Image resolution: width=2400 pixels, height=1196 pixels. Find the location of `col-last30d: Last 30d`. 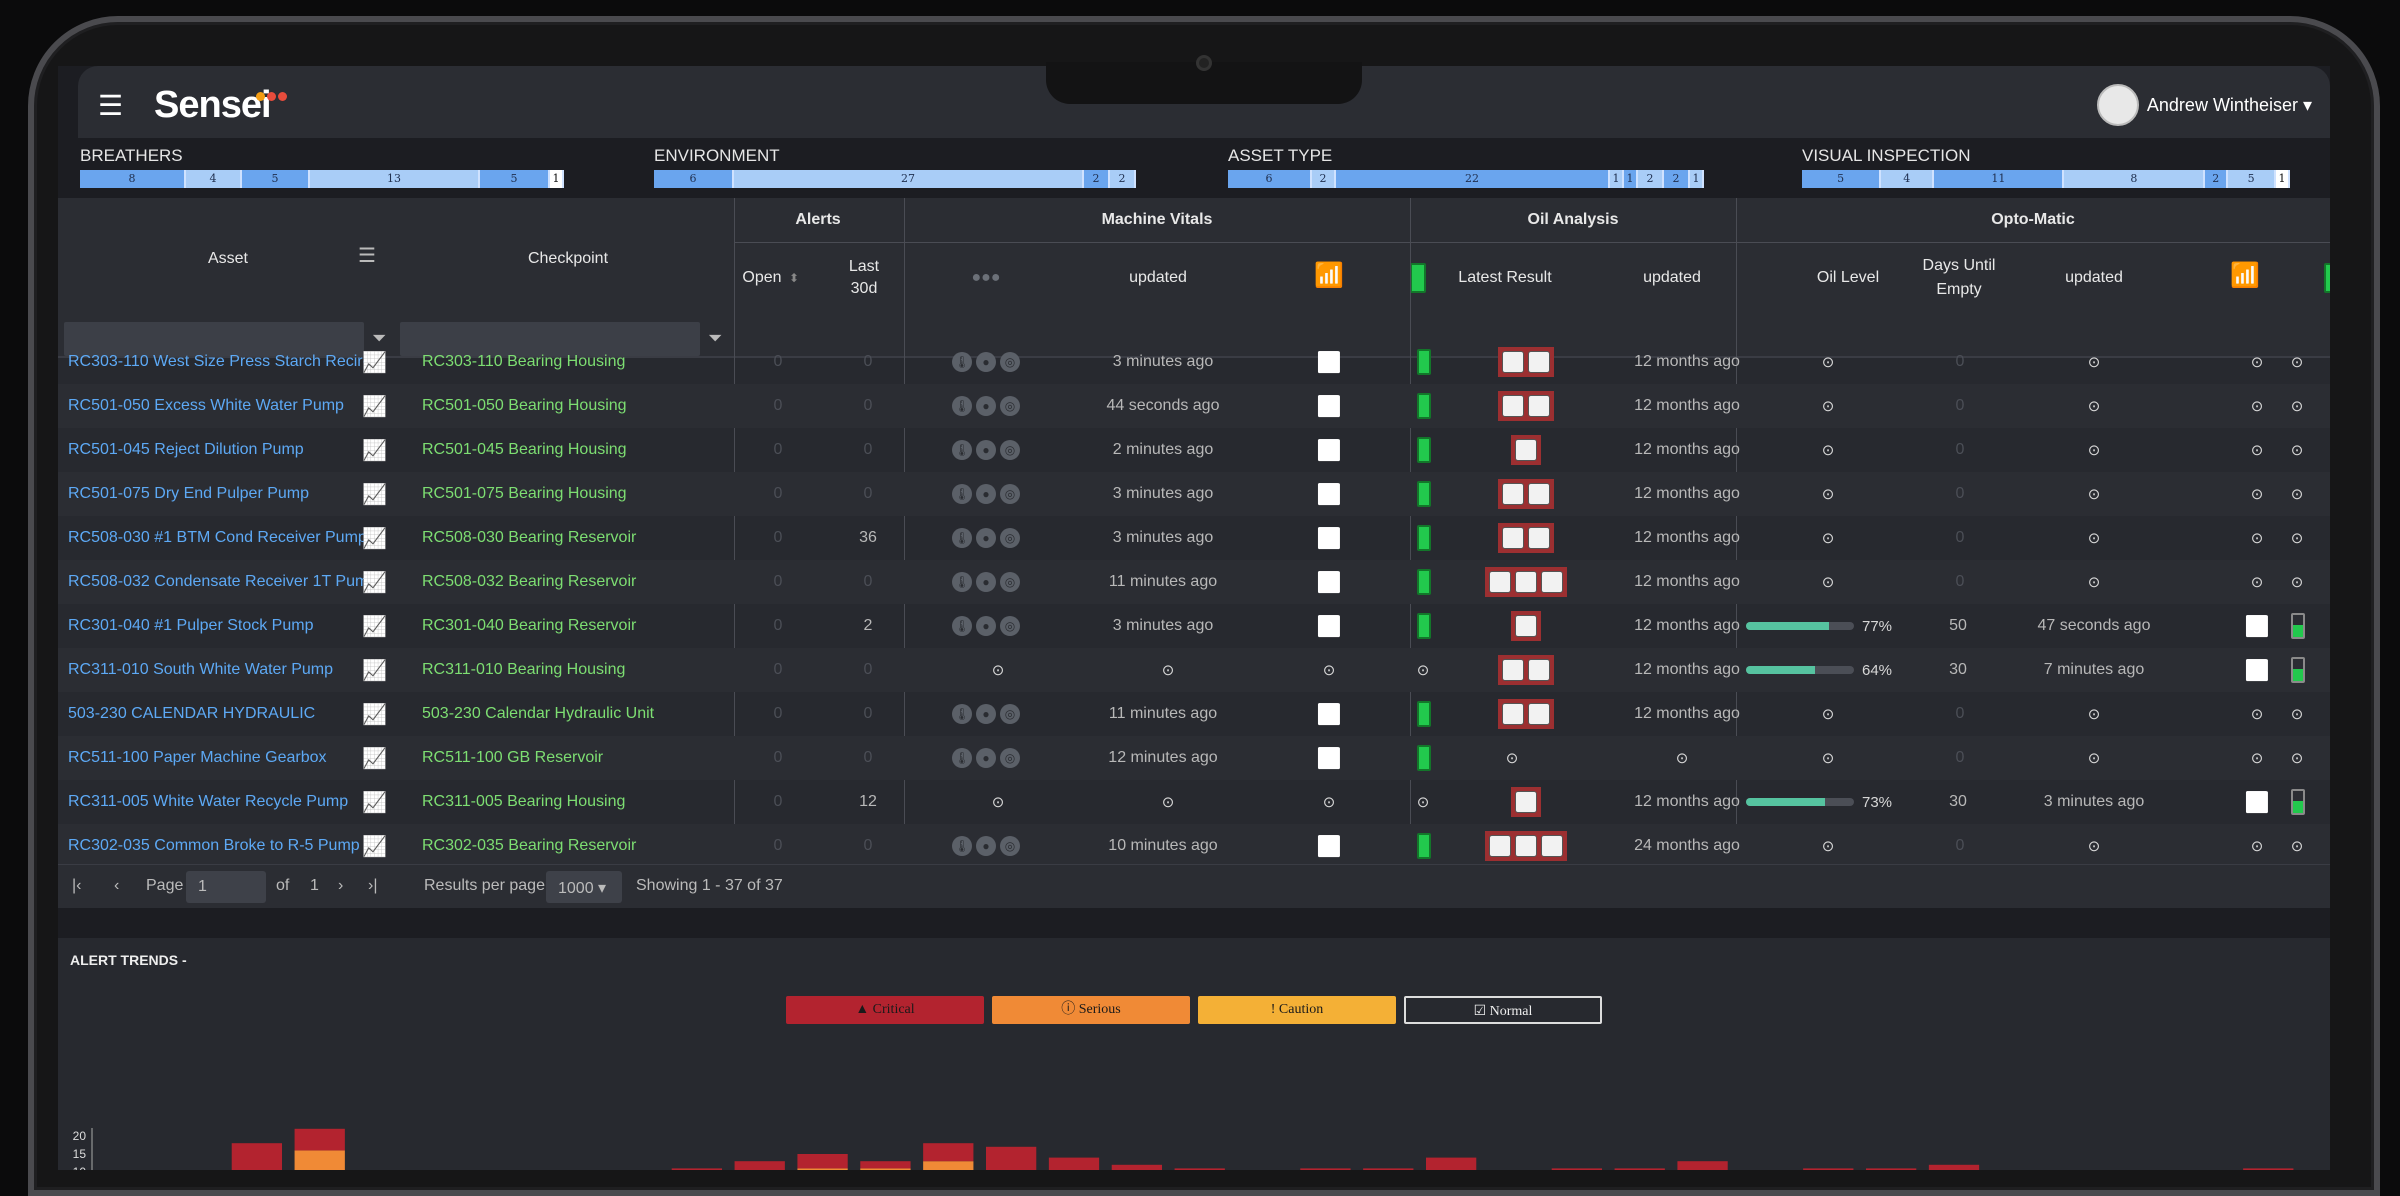

col-last30d: Last 30d is located at coordinates (864, 277).